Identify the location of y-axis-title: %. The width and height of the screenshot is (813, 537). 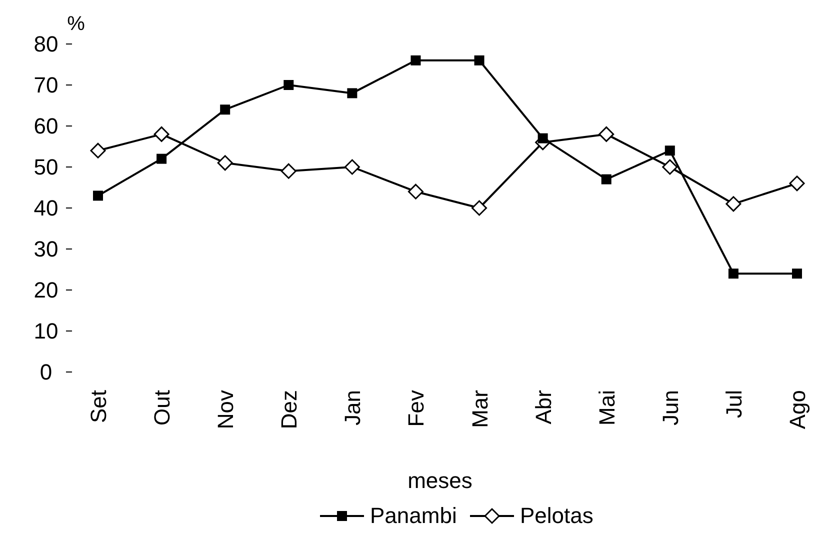
(76, 24).